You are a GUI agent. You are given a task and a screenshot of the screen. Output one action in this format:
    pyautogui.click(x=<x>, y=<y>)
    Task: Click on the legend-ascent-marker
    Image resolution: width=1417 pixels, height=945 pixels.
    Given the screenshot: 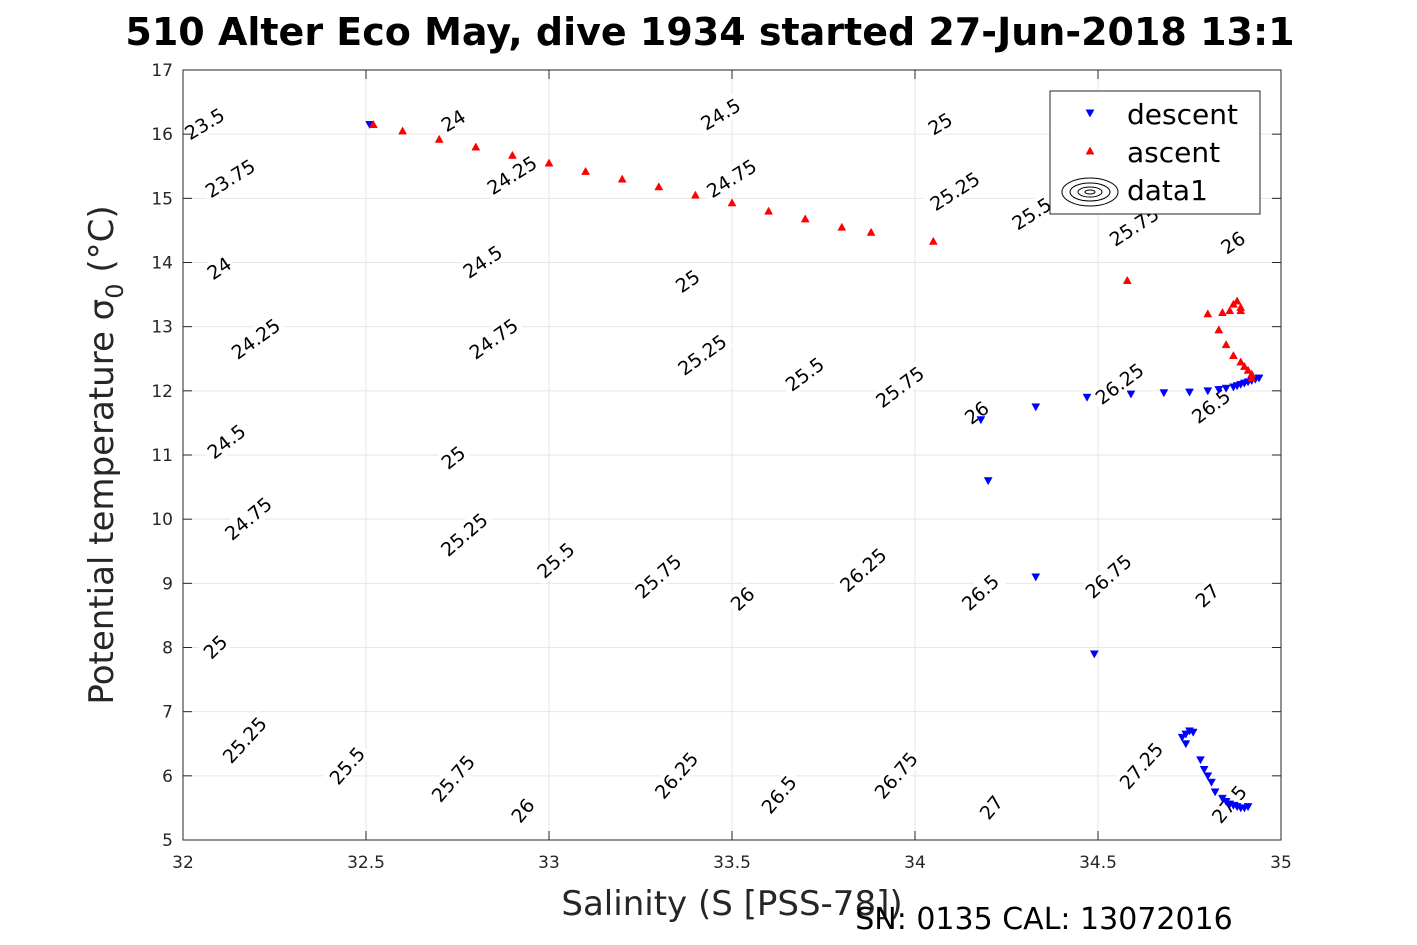 What is the action you would take?
    pyautogui.click(x=1090, y=150)
    